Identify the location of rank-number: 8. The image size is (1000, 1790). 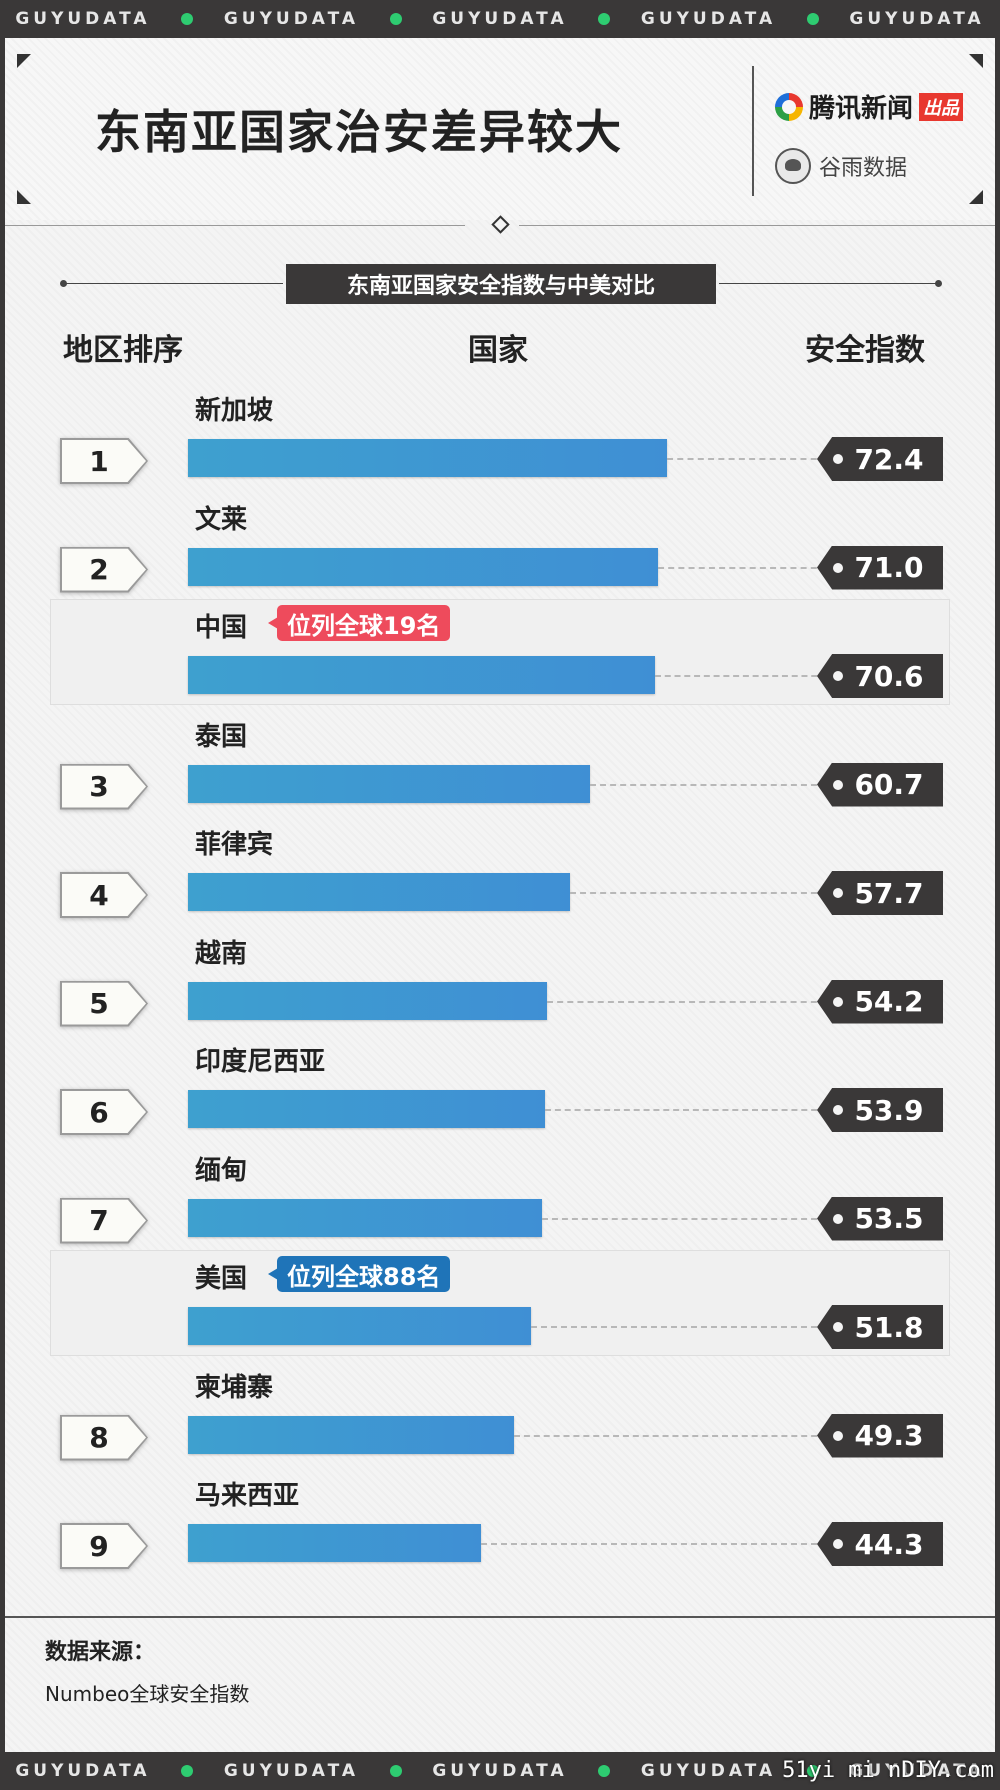
(99, 1437).